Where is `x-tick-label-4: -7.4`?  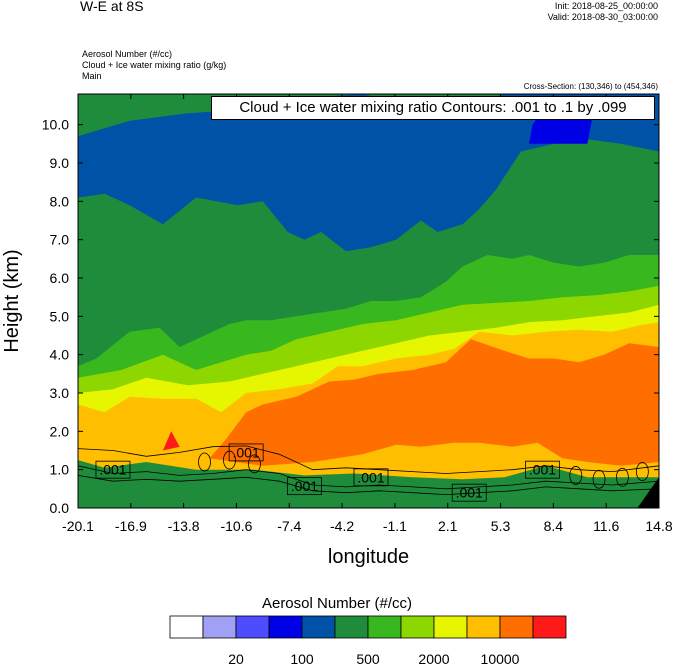
x-tick-label-4: -7.4 is located at coordinates (289, 526).